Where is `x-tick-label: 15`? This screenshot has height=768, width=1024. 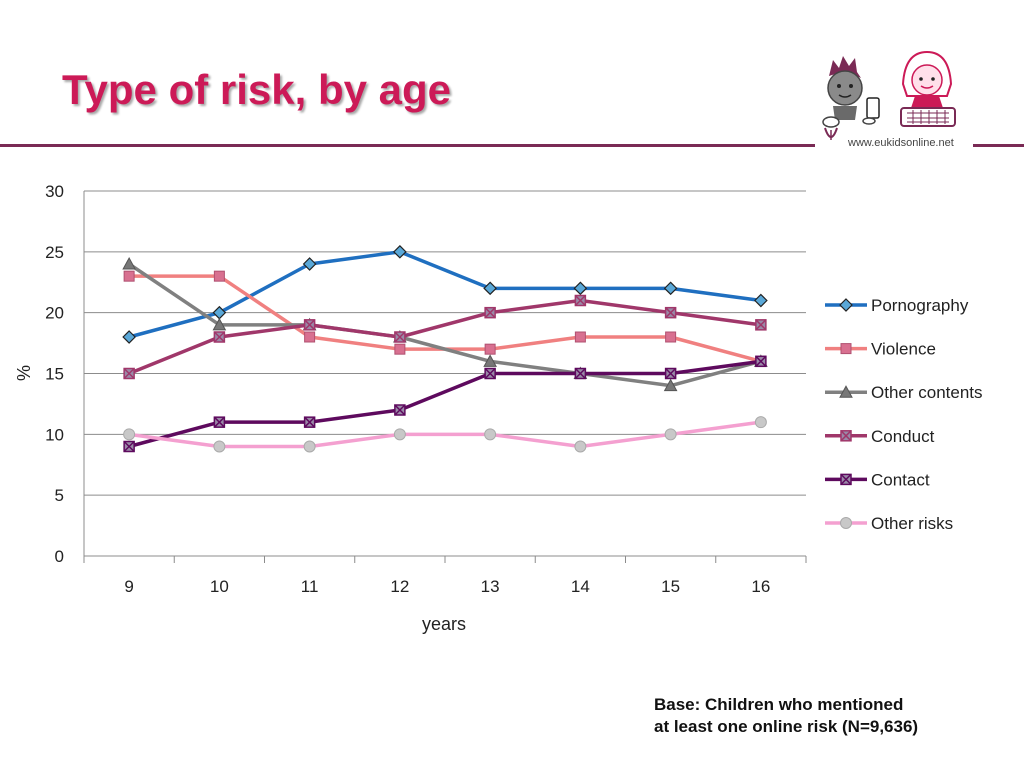
x-tick-label: 15 is located at coordinates (670, 586).